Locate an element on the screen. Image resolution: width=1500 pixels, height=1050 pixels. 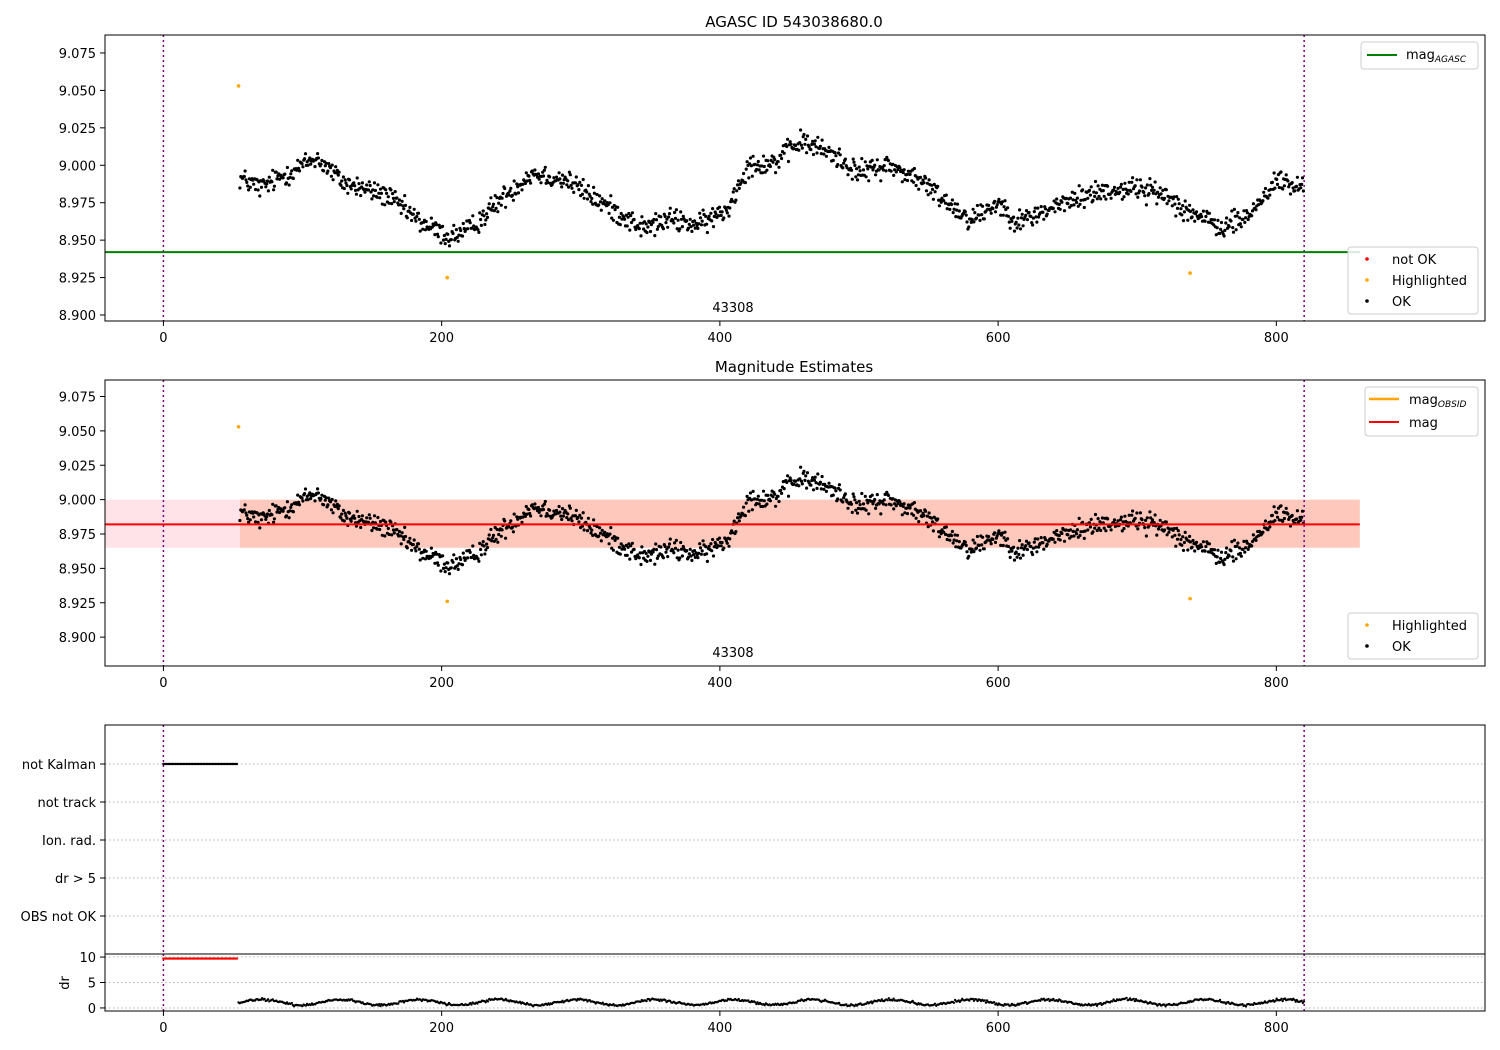
legend-mag-sub: AGASC is located at coordinates (1450, 60).